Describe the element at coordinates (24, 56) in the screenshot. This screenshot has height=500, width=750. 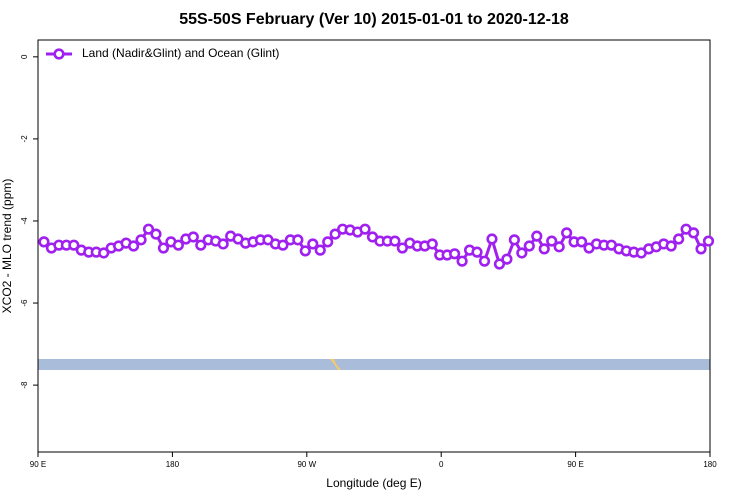
I see `y-tick-label: 0` at that location.